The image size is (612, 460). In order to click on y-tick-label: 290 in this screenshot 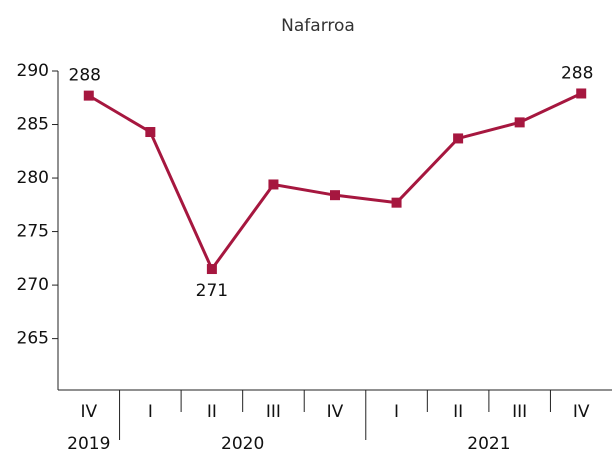, I will do `click(33, 71)`.